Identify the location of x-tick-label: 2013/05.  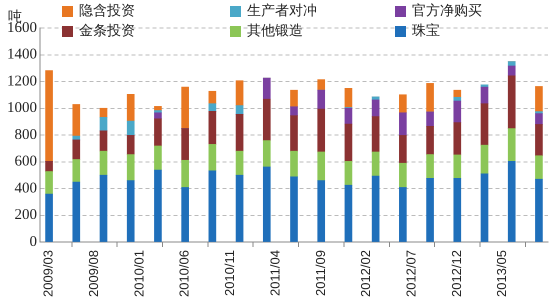
(502, 274).